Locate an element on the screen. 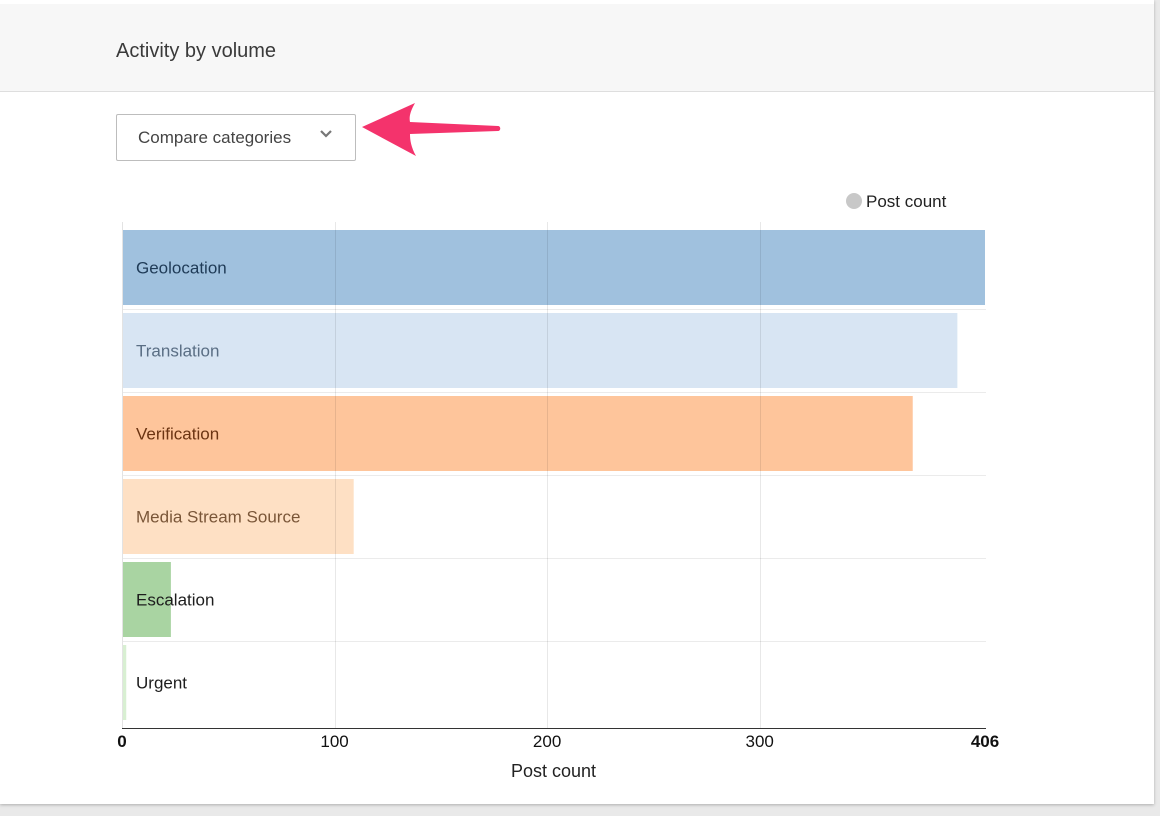  bar-label: Verification is located at coordinates (177, 434).